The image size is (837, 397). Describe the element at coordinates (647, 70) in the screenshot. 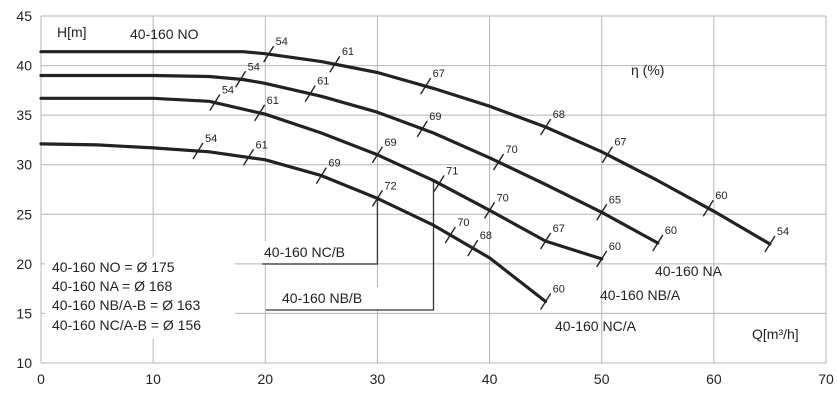

I see `efficiency-title: η (%)` at that location.